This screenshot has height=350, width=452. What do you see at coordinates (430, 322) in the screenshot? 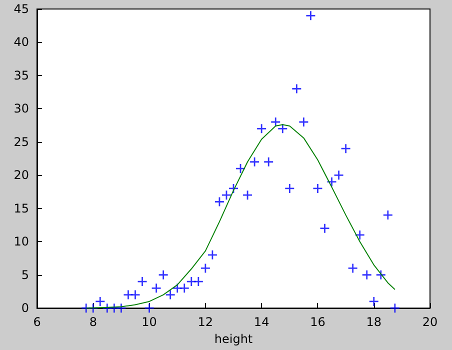
I see `x-tick-label: 20` at bounding box center [430, 322].